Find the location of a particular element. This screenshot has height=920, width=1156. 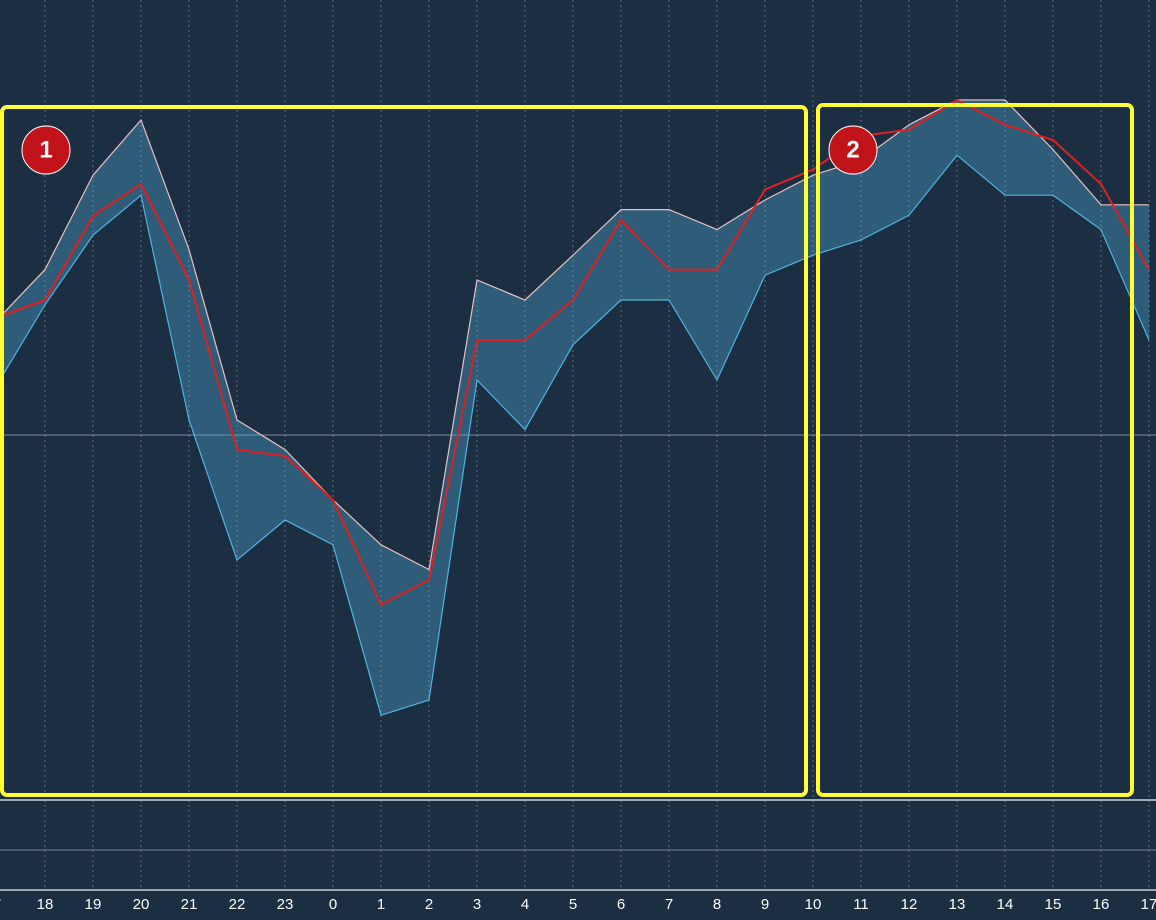

x-tick-label: 23 is located at coordinates (285, 904).